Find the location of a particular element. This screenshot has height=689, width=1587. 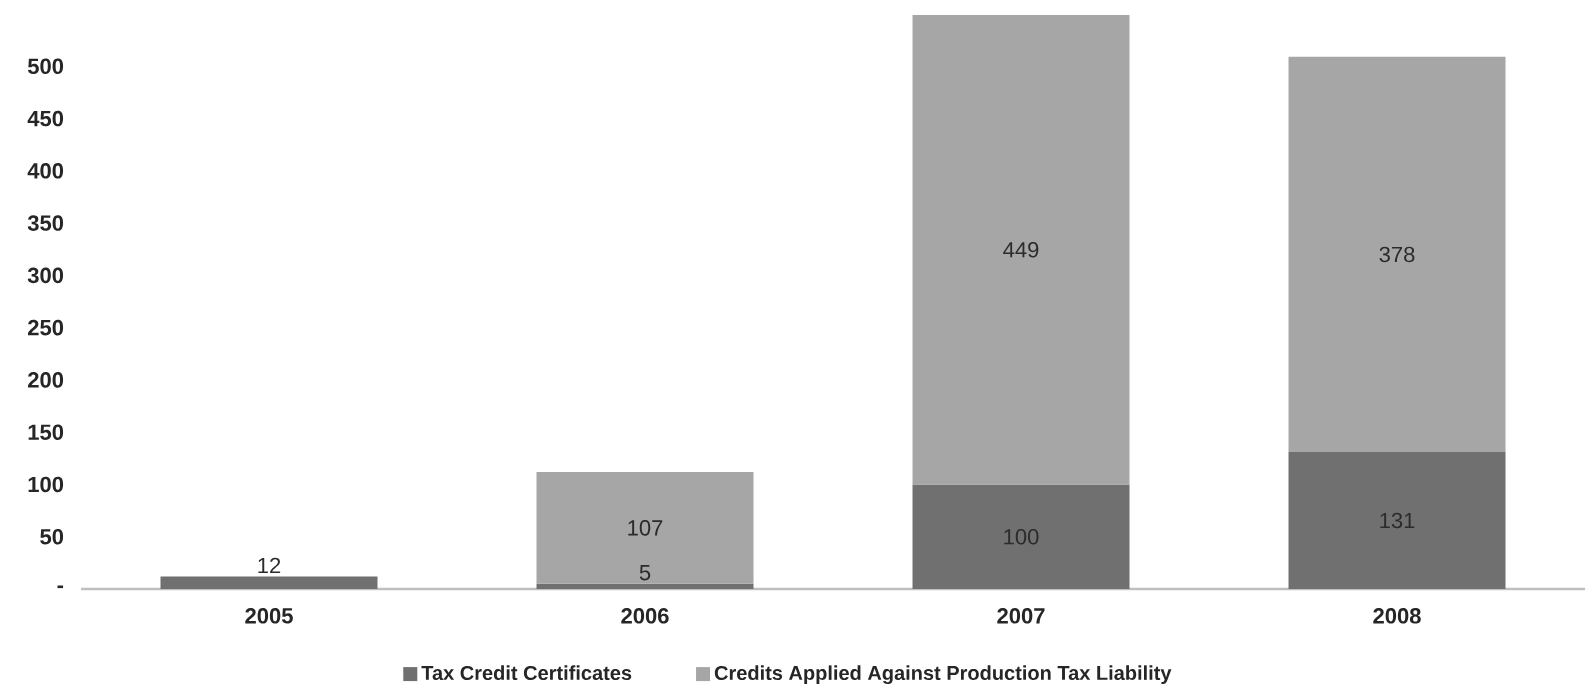

y-tick-label: 500 is located at coordinates (45, 66).